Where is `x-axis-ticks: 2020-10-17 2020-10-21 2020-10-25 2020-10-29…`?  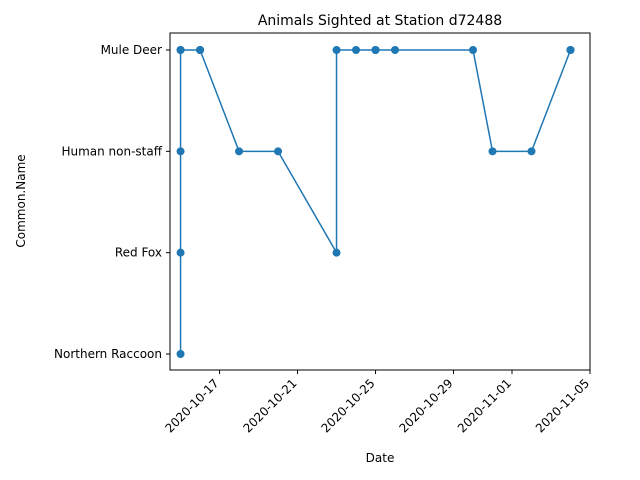 x-axis-ticks: 2020-10-17 2020-10-21 2020-10-25 2020-10-29… is located at coordinates (377, 402).